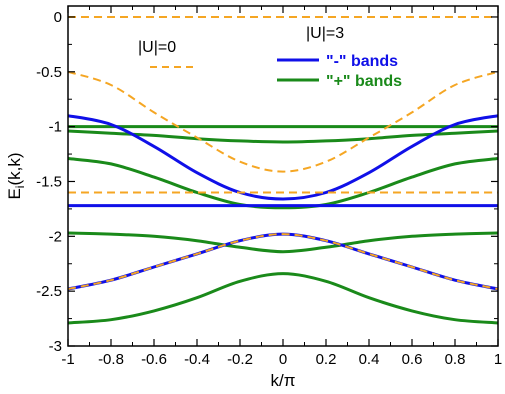 The image size is (505, 394). I want to click on y-axis-label-suffix: (k,k), so click(14, 168).